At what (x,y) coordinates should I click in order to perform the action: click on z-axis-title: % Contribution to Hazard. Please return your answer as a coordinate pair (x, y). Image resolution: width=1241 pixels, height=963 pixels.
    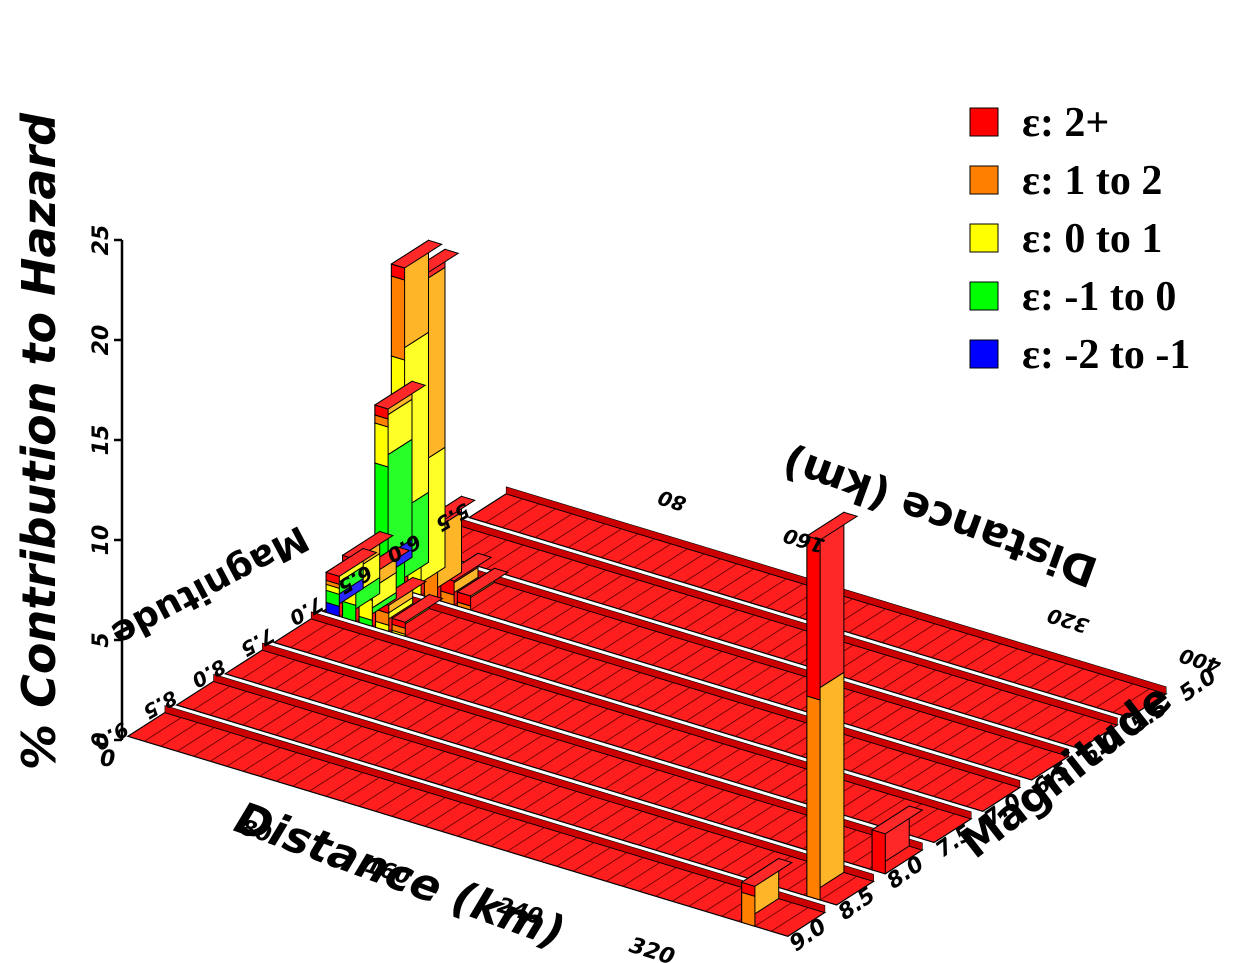
    Looking at the image, I should click on (39, 441).